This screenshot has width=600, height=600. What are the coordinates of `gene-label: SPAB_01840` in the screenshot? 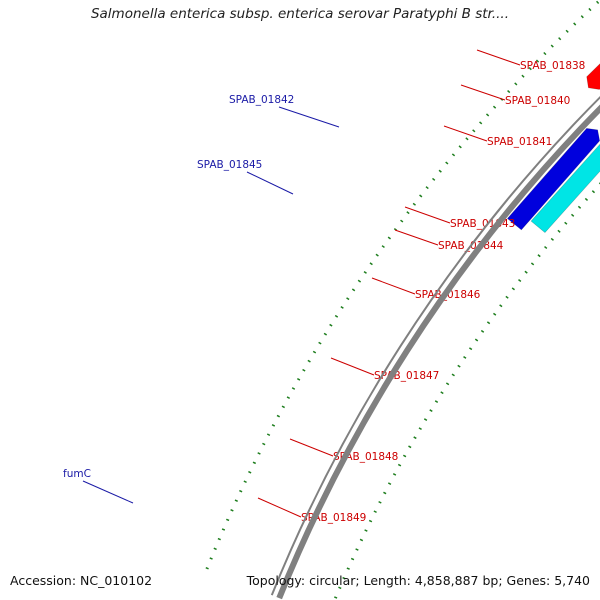 It's located at (537, 101).